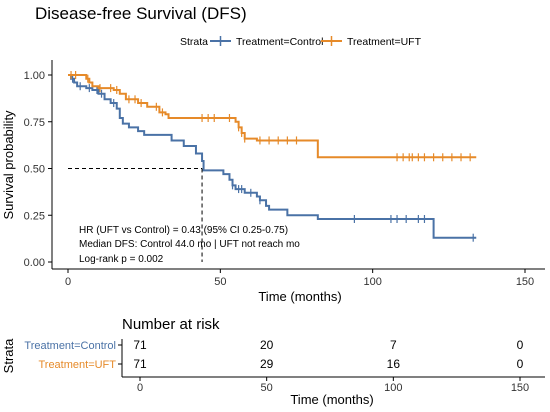 The height and width of the screenshot is (412, 550). What do you see at coordinates (171, 324) in the screenshot?
I see `risk-table-title: Number at risk` at bounding box center [171, 324].